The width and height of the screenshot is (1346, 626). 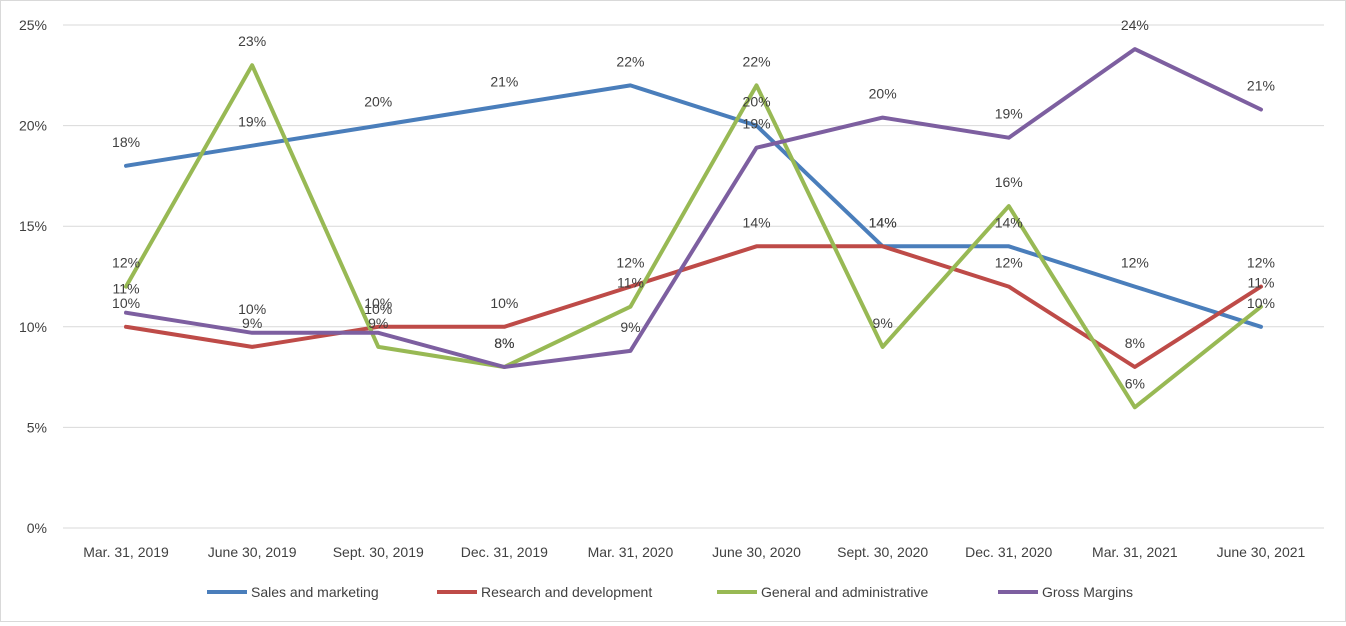 What do you see at coordinates (1008, 552) in the screenshot?
I see `x-tick-label: Dec. 31, 2020` at bounding box center [1008, 552].